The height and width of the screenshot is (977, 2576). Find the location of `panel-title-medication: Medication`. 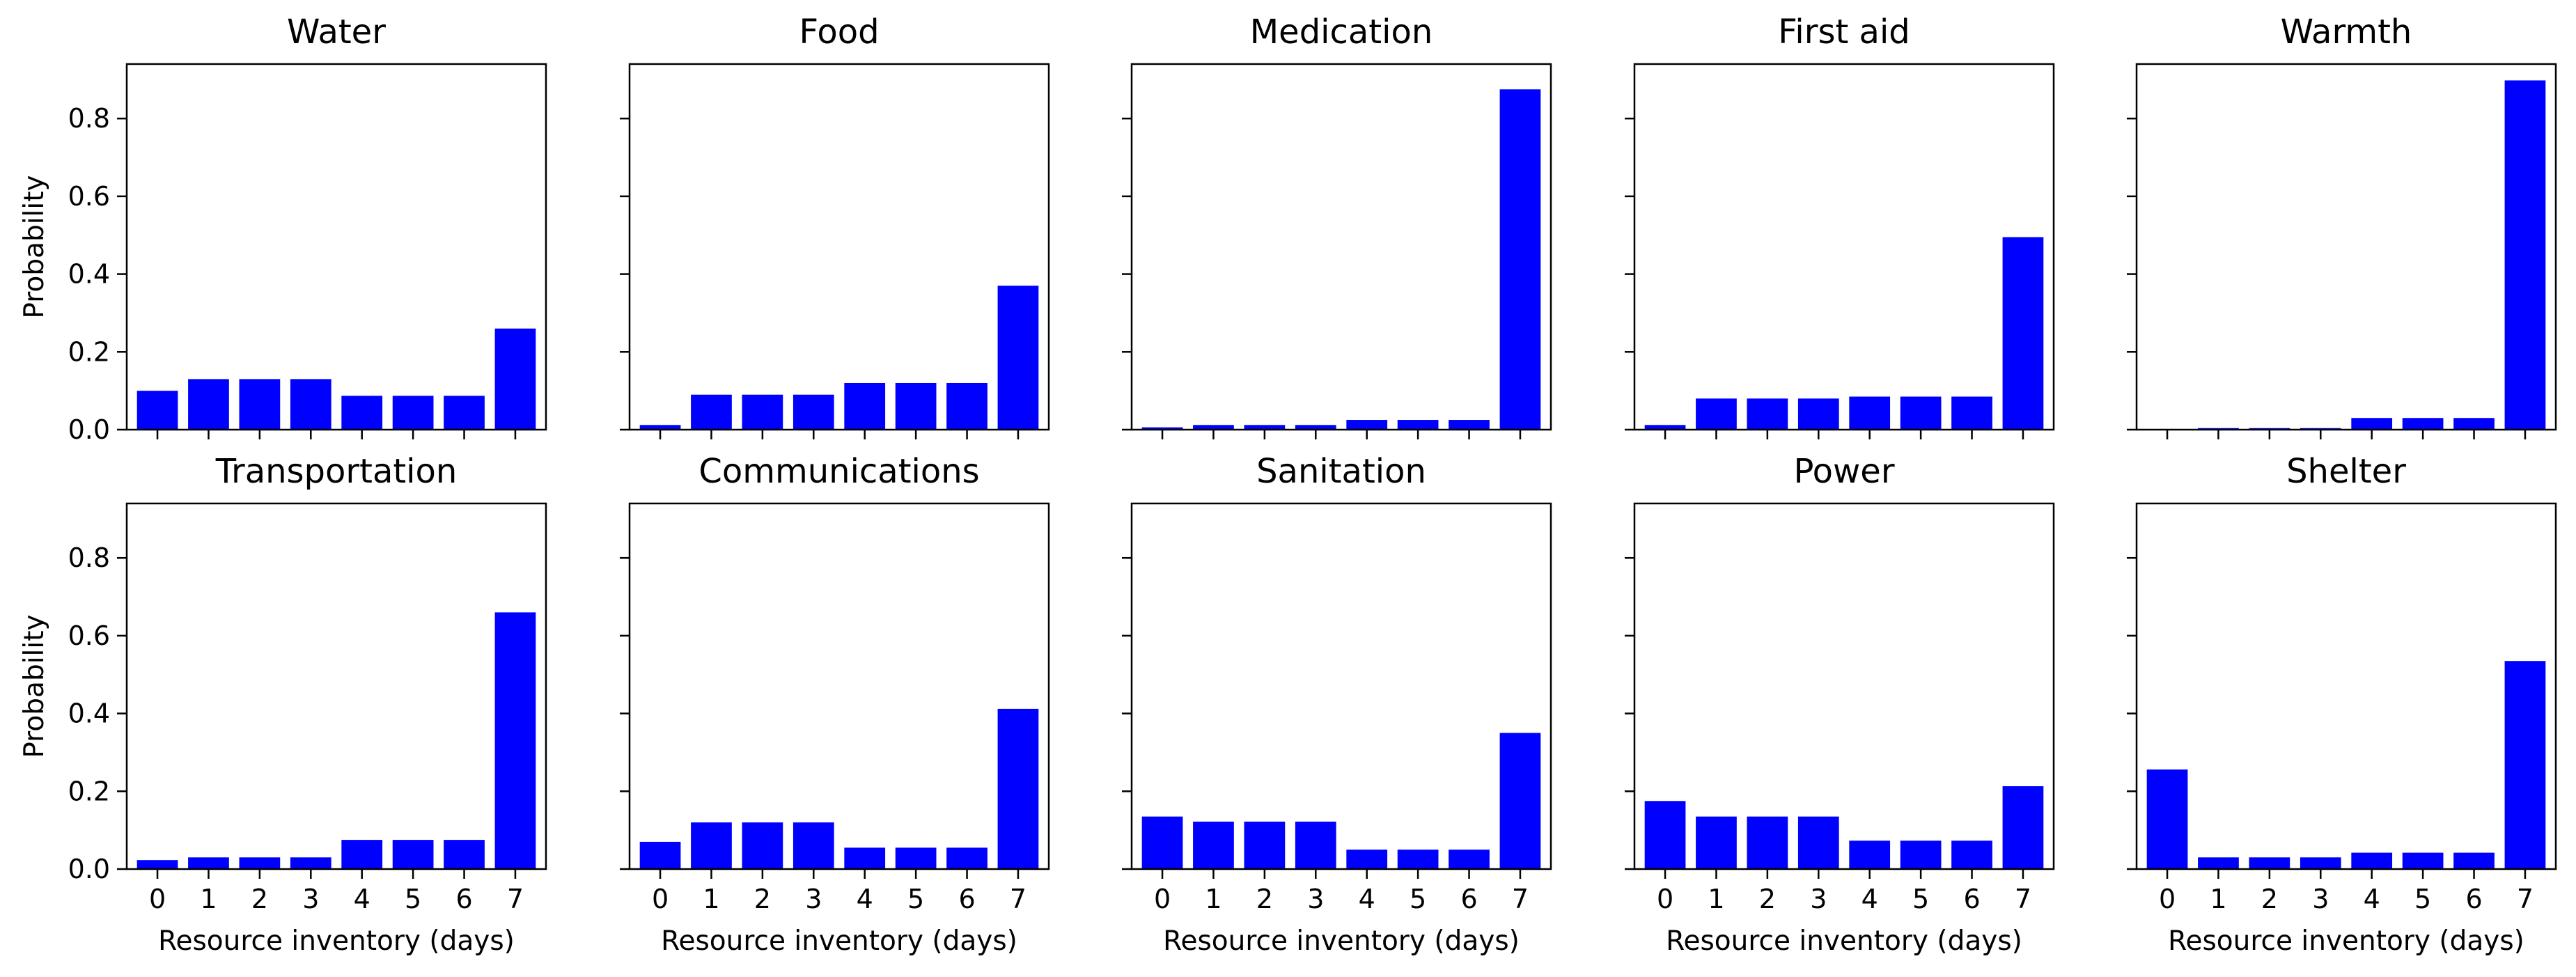

panel-title-medication: Medication is located at coordinates (1342, 32).